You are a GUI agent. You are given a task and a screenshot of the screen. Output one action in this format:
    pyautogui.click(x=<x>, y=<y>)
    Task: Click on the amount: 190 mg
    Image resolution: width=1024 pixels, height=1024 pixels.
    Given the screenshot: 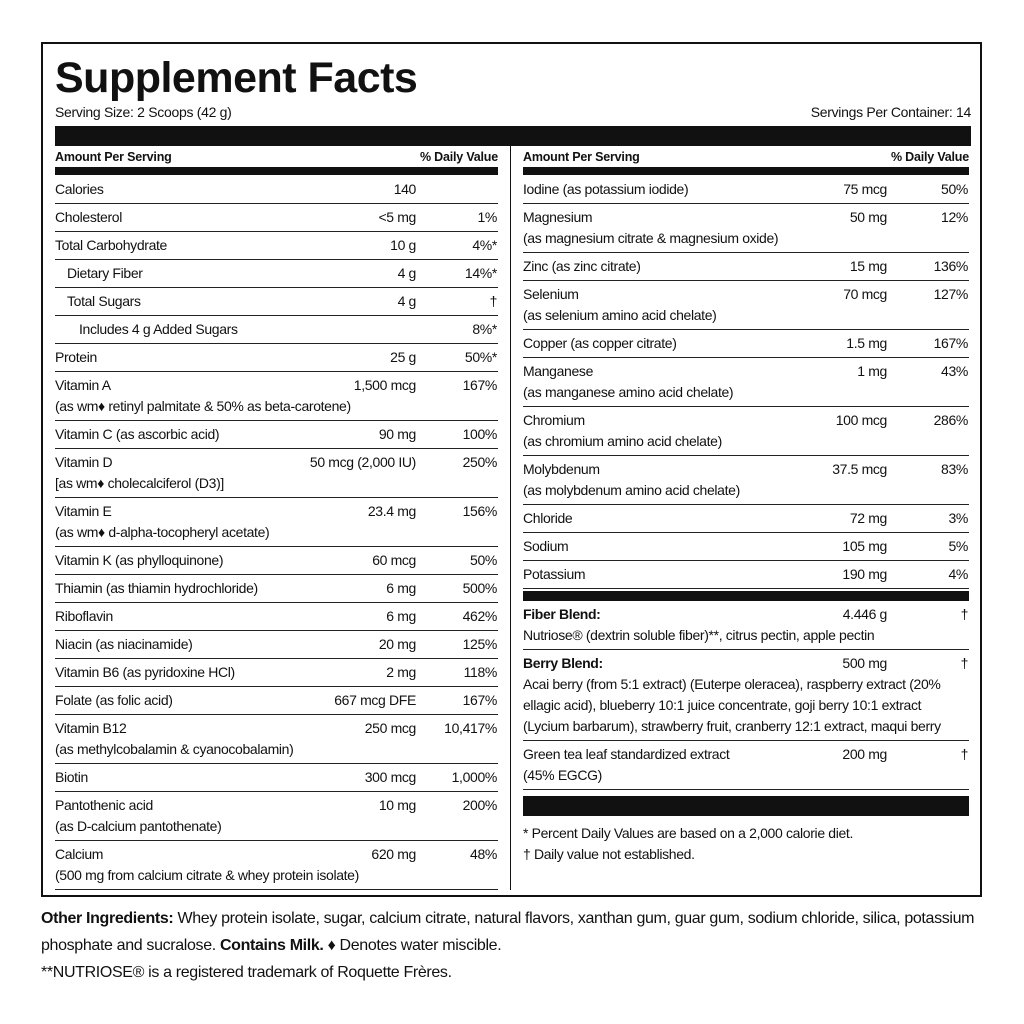 What is the action you would take?
    pyautogui.click(x=864, y=574)
    